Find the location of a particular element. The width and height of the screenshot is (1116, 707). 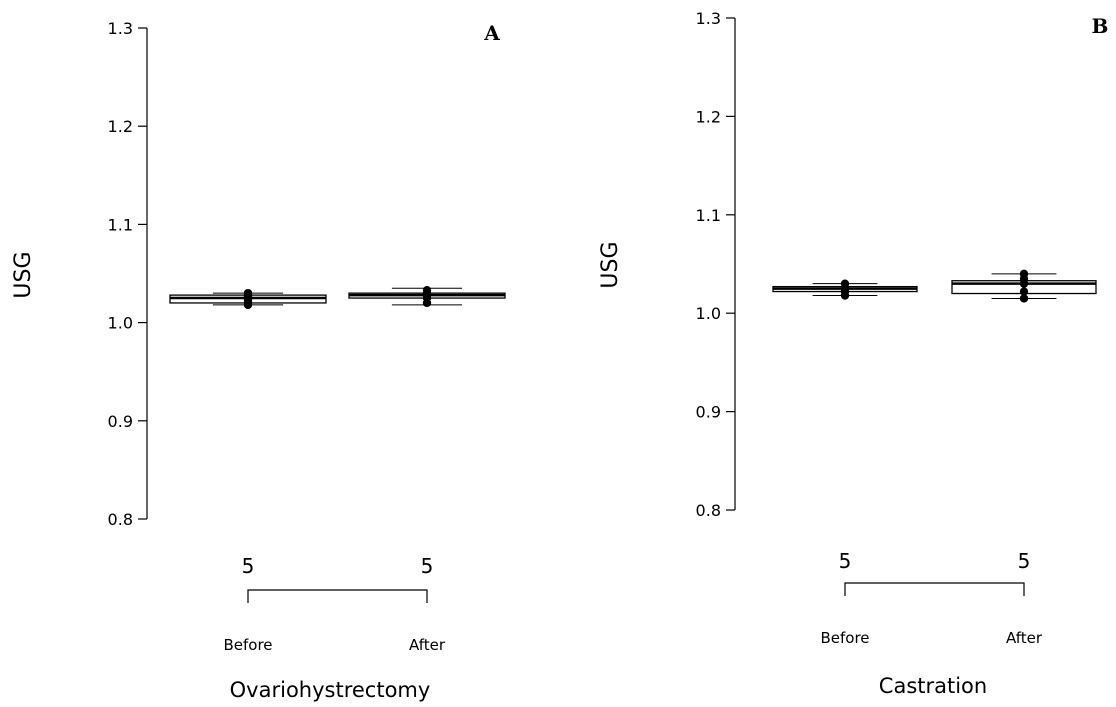

x-axis-label: Ovariohystrectomy is located at coordinates (330, 690).